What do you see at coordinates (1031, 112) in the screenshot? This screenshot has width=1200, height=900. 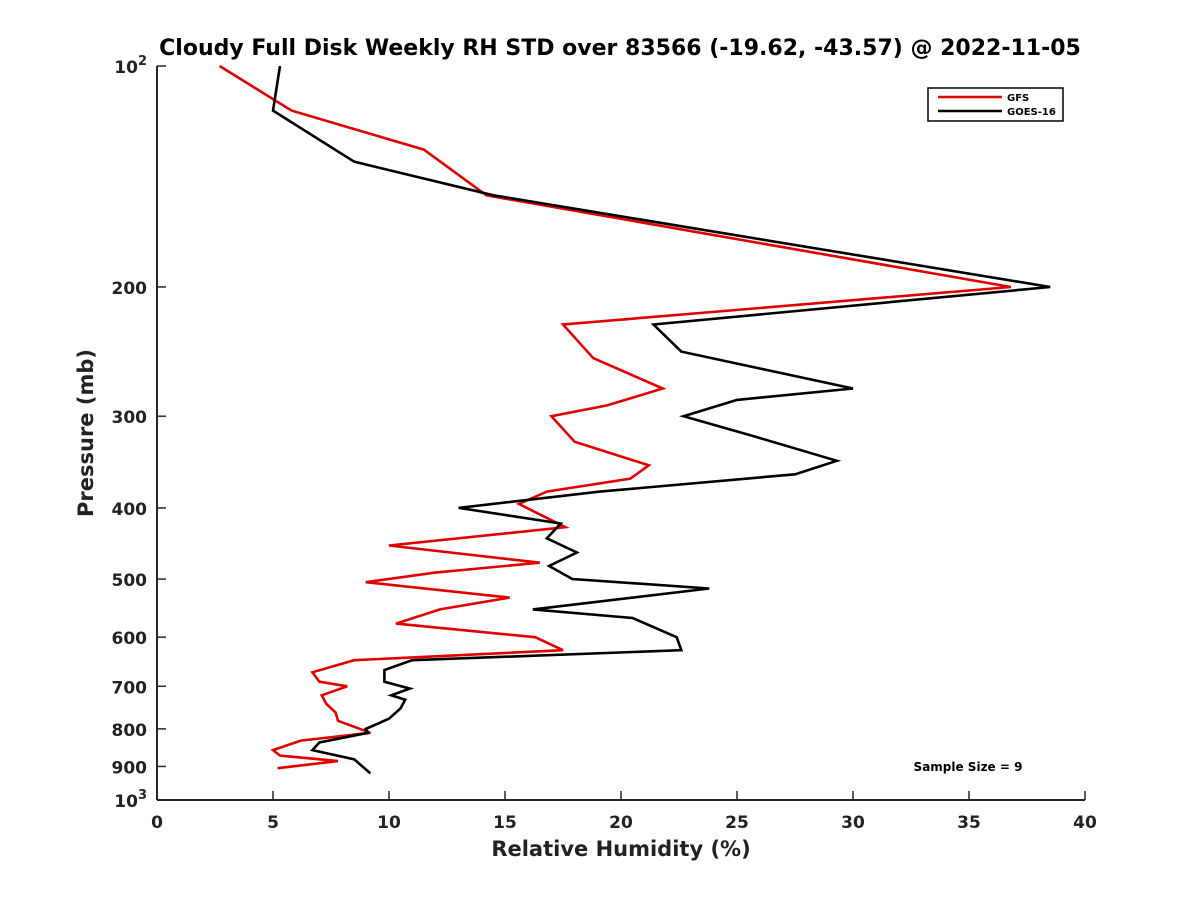 I see `legend-label-goes-16: GOES-16` at bounding box center [1031, 112].